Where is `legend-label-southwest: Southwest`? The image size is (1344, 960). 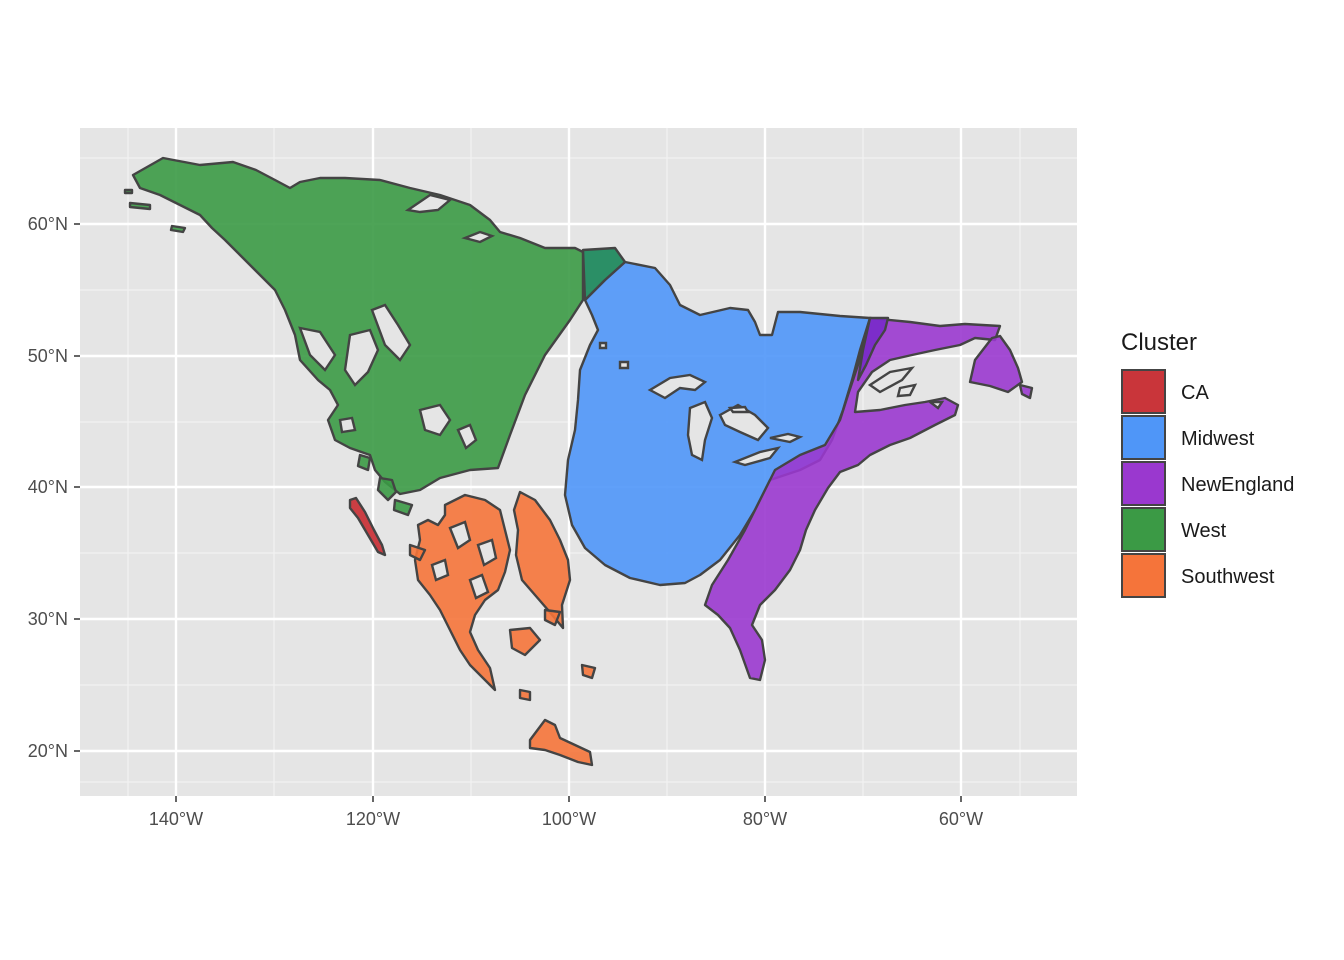
legend-label-southwest: Southwest is located at coordinates (1228, 577).